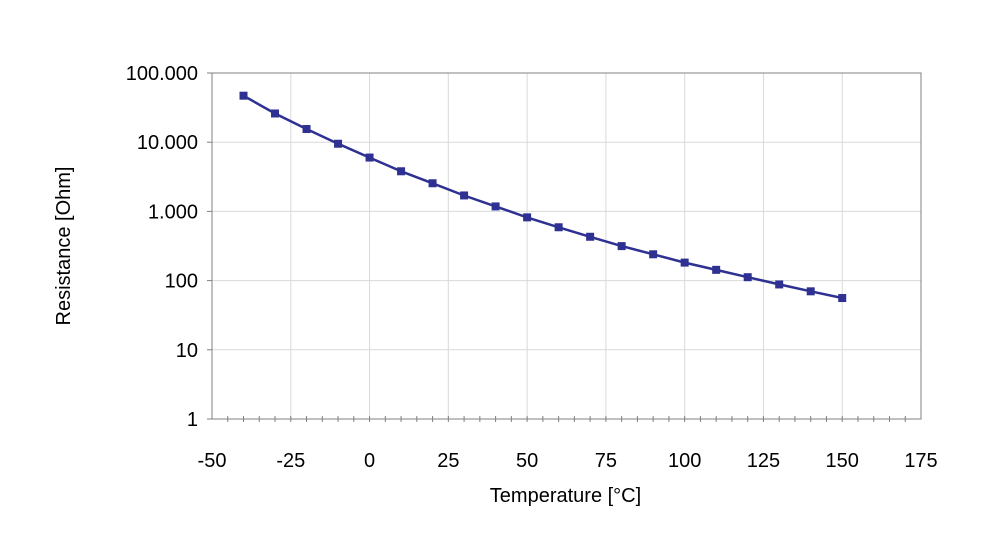  What do you see at coordinates (369, 461) in the screenshot?
I see `x-tick-label: 0` at bounding box center [369, 461].